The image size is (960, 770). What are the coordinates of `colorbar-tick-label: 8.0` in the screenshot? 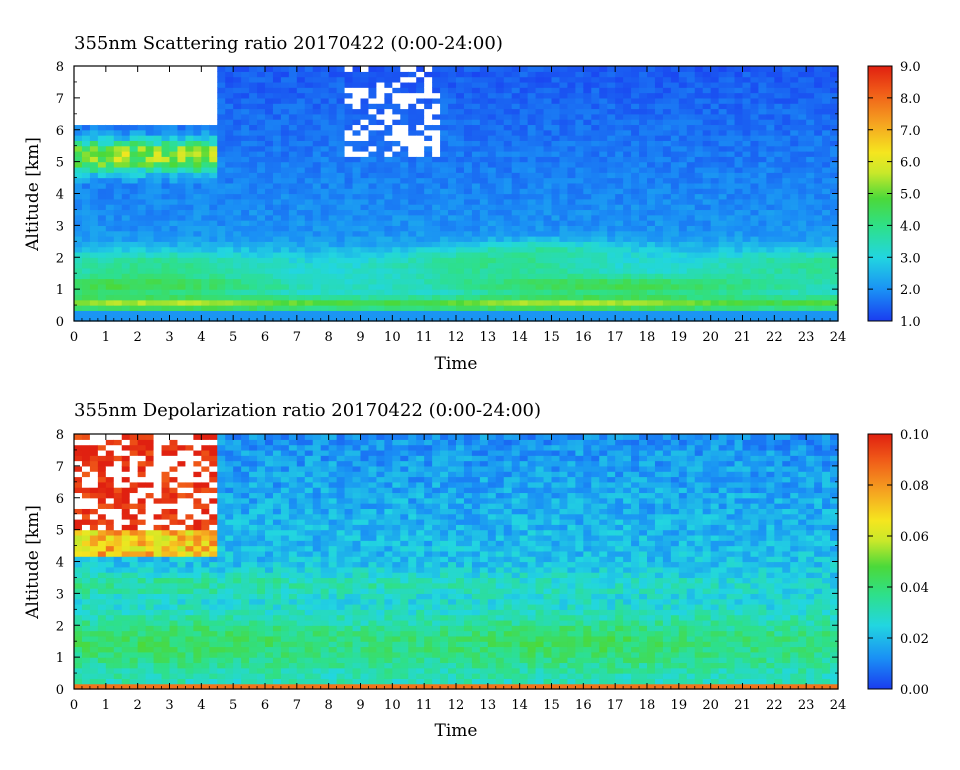 It's located at (910, 99).